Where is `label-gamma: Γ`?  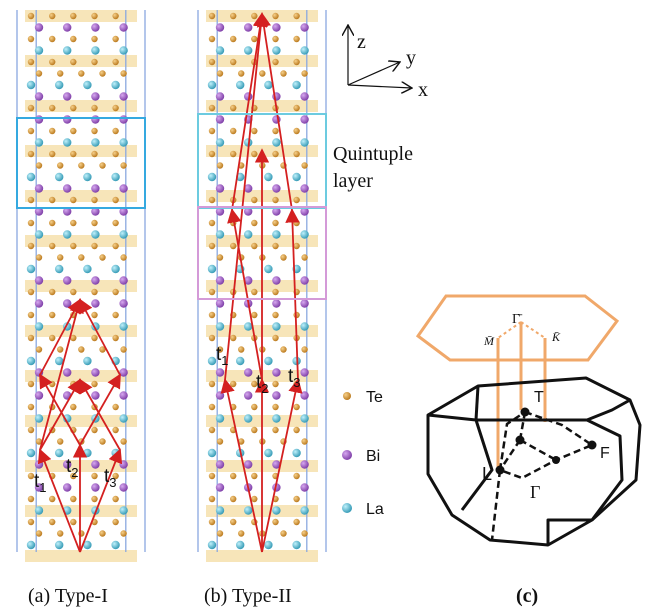
label-gamma: Γ is located at coordinates (535, 492).